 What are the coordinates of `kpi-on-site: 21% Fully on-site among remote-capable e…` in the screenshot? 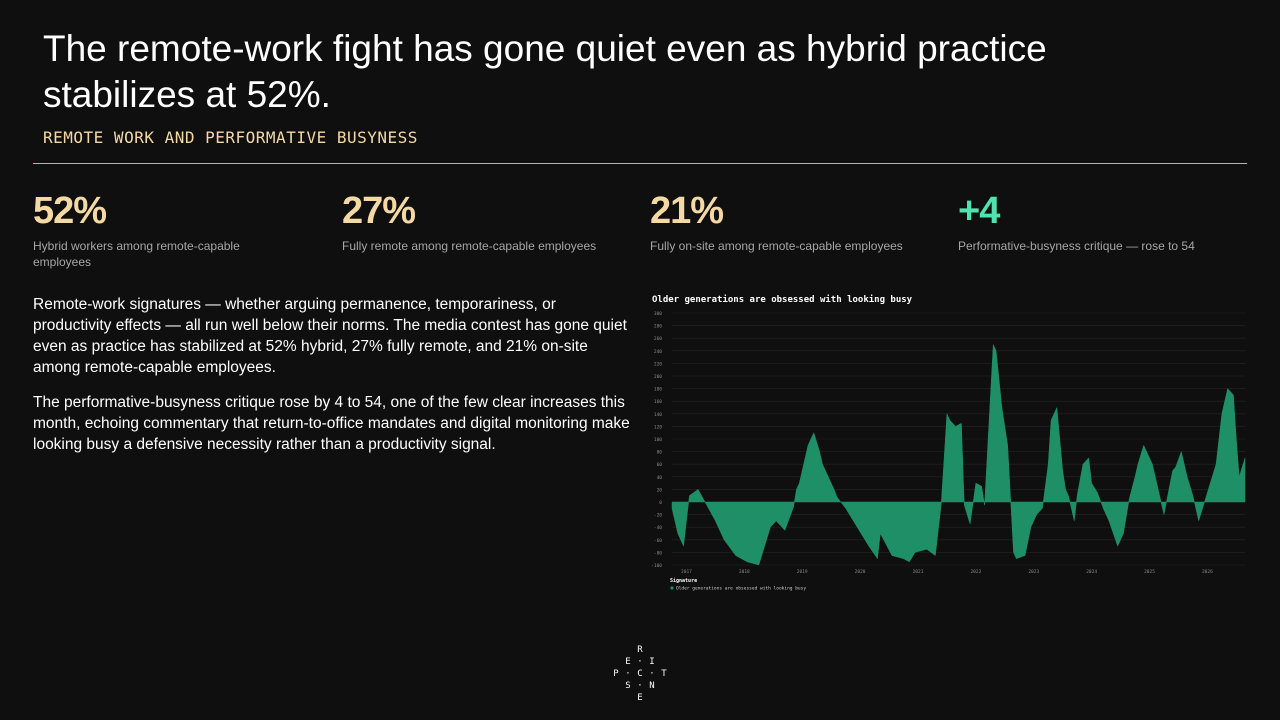 It's located at (800, 222).